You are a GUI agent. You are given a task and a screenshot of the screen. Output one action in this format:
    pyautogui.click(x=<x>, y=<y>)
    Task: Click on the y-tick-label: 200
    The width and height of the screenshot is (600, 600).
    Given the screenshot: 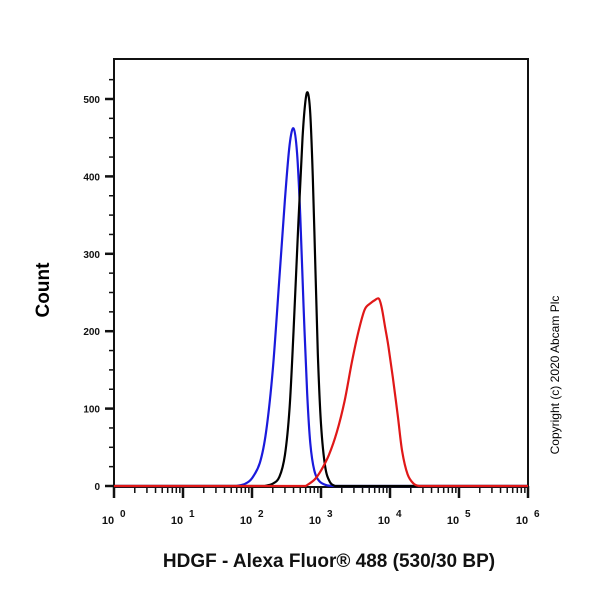 What is the action you would take?
    pyautogui.click(x=91, y=332)
    